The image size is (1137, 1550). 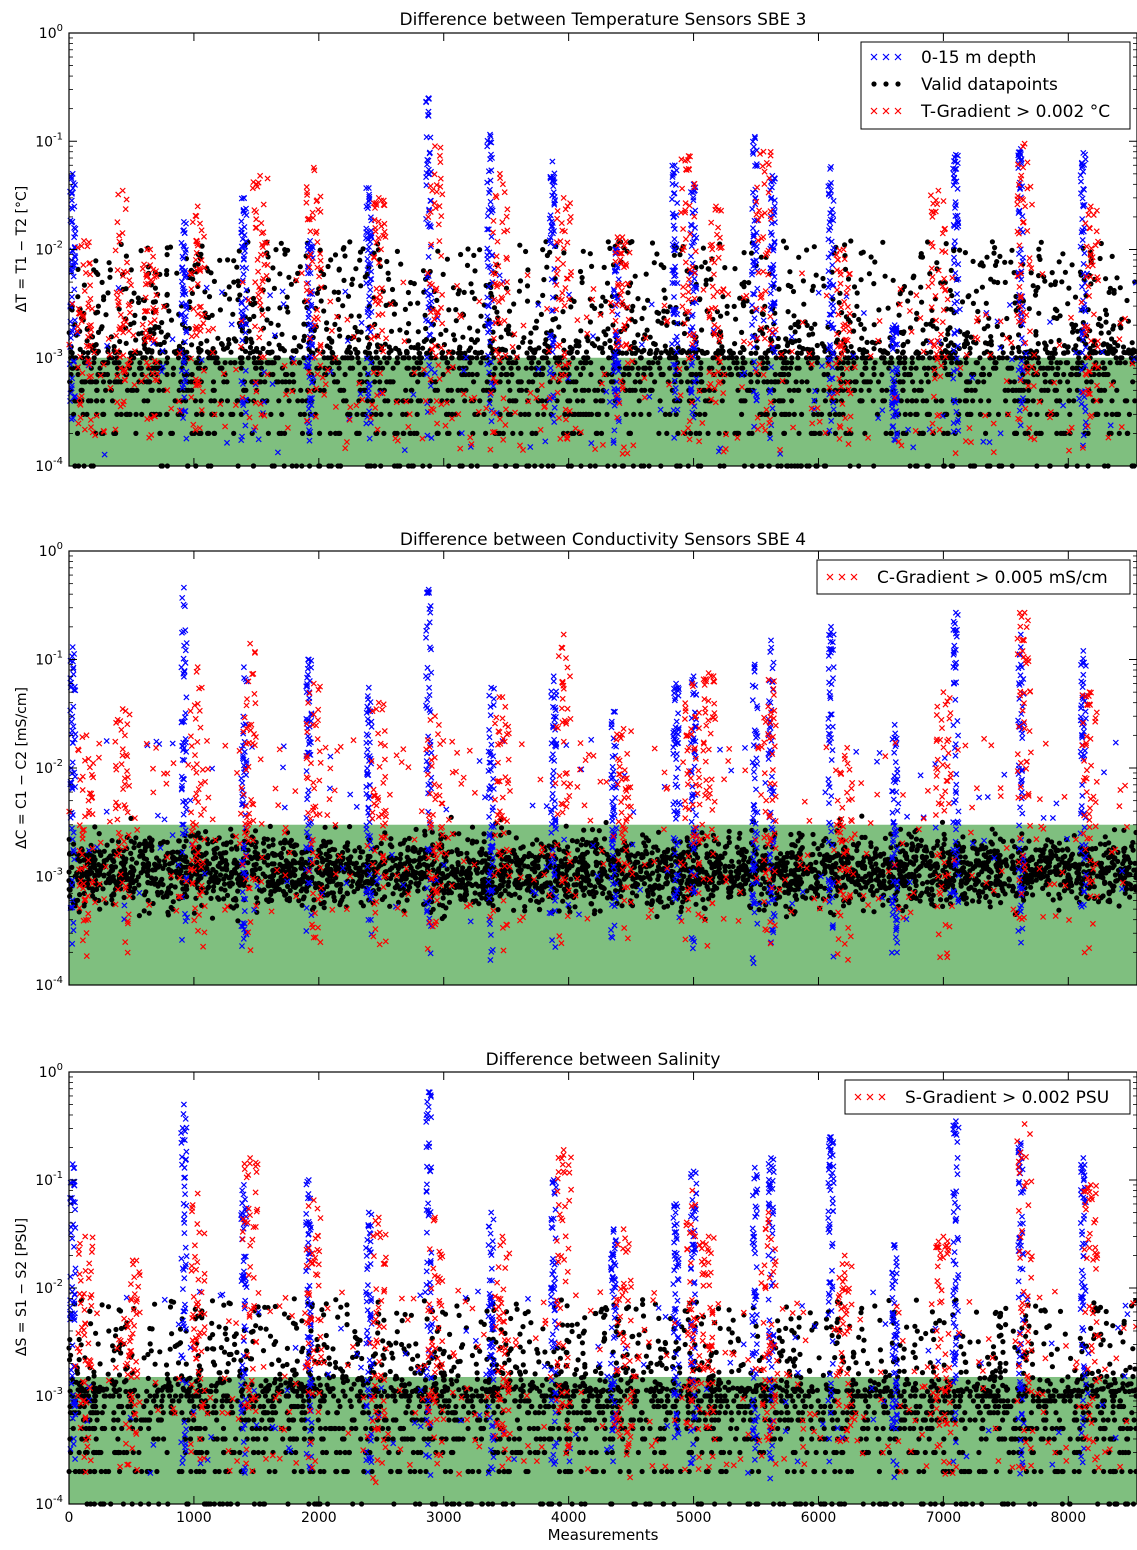 What do you see at coordinates (499, 173) in the screenshot?
I see `gradient-peak` at bounding box center [499, 173].